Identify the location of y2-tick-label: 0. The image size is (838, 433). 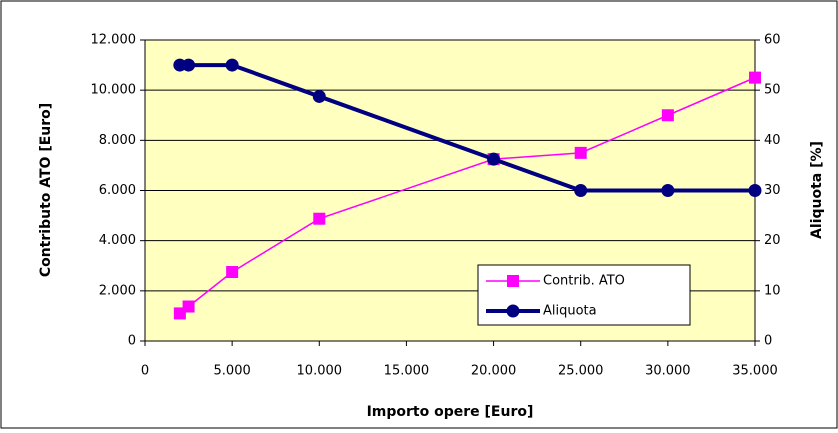
(768, 341).